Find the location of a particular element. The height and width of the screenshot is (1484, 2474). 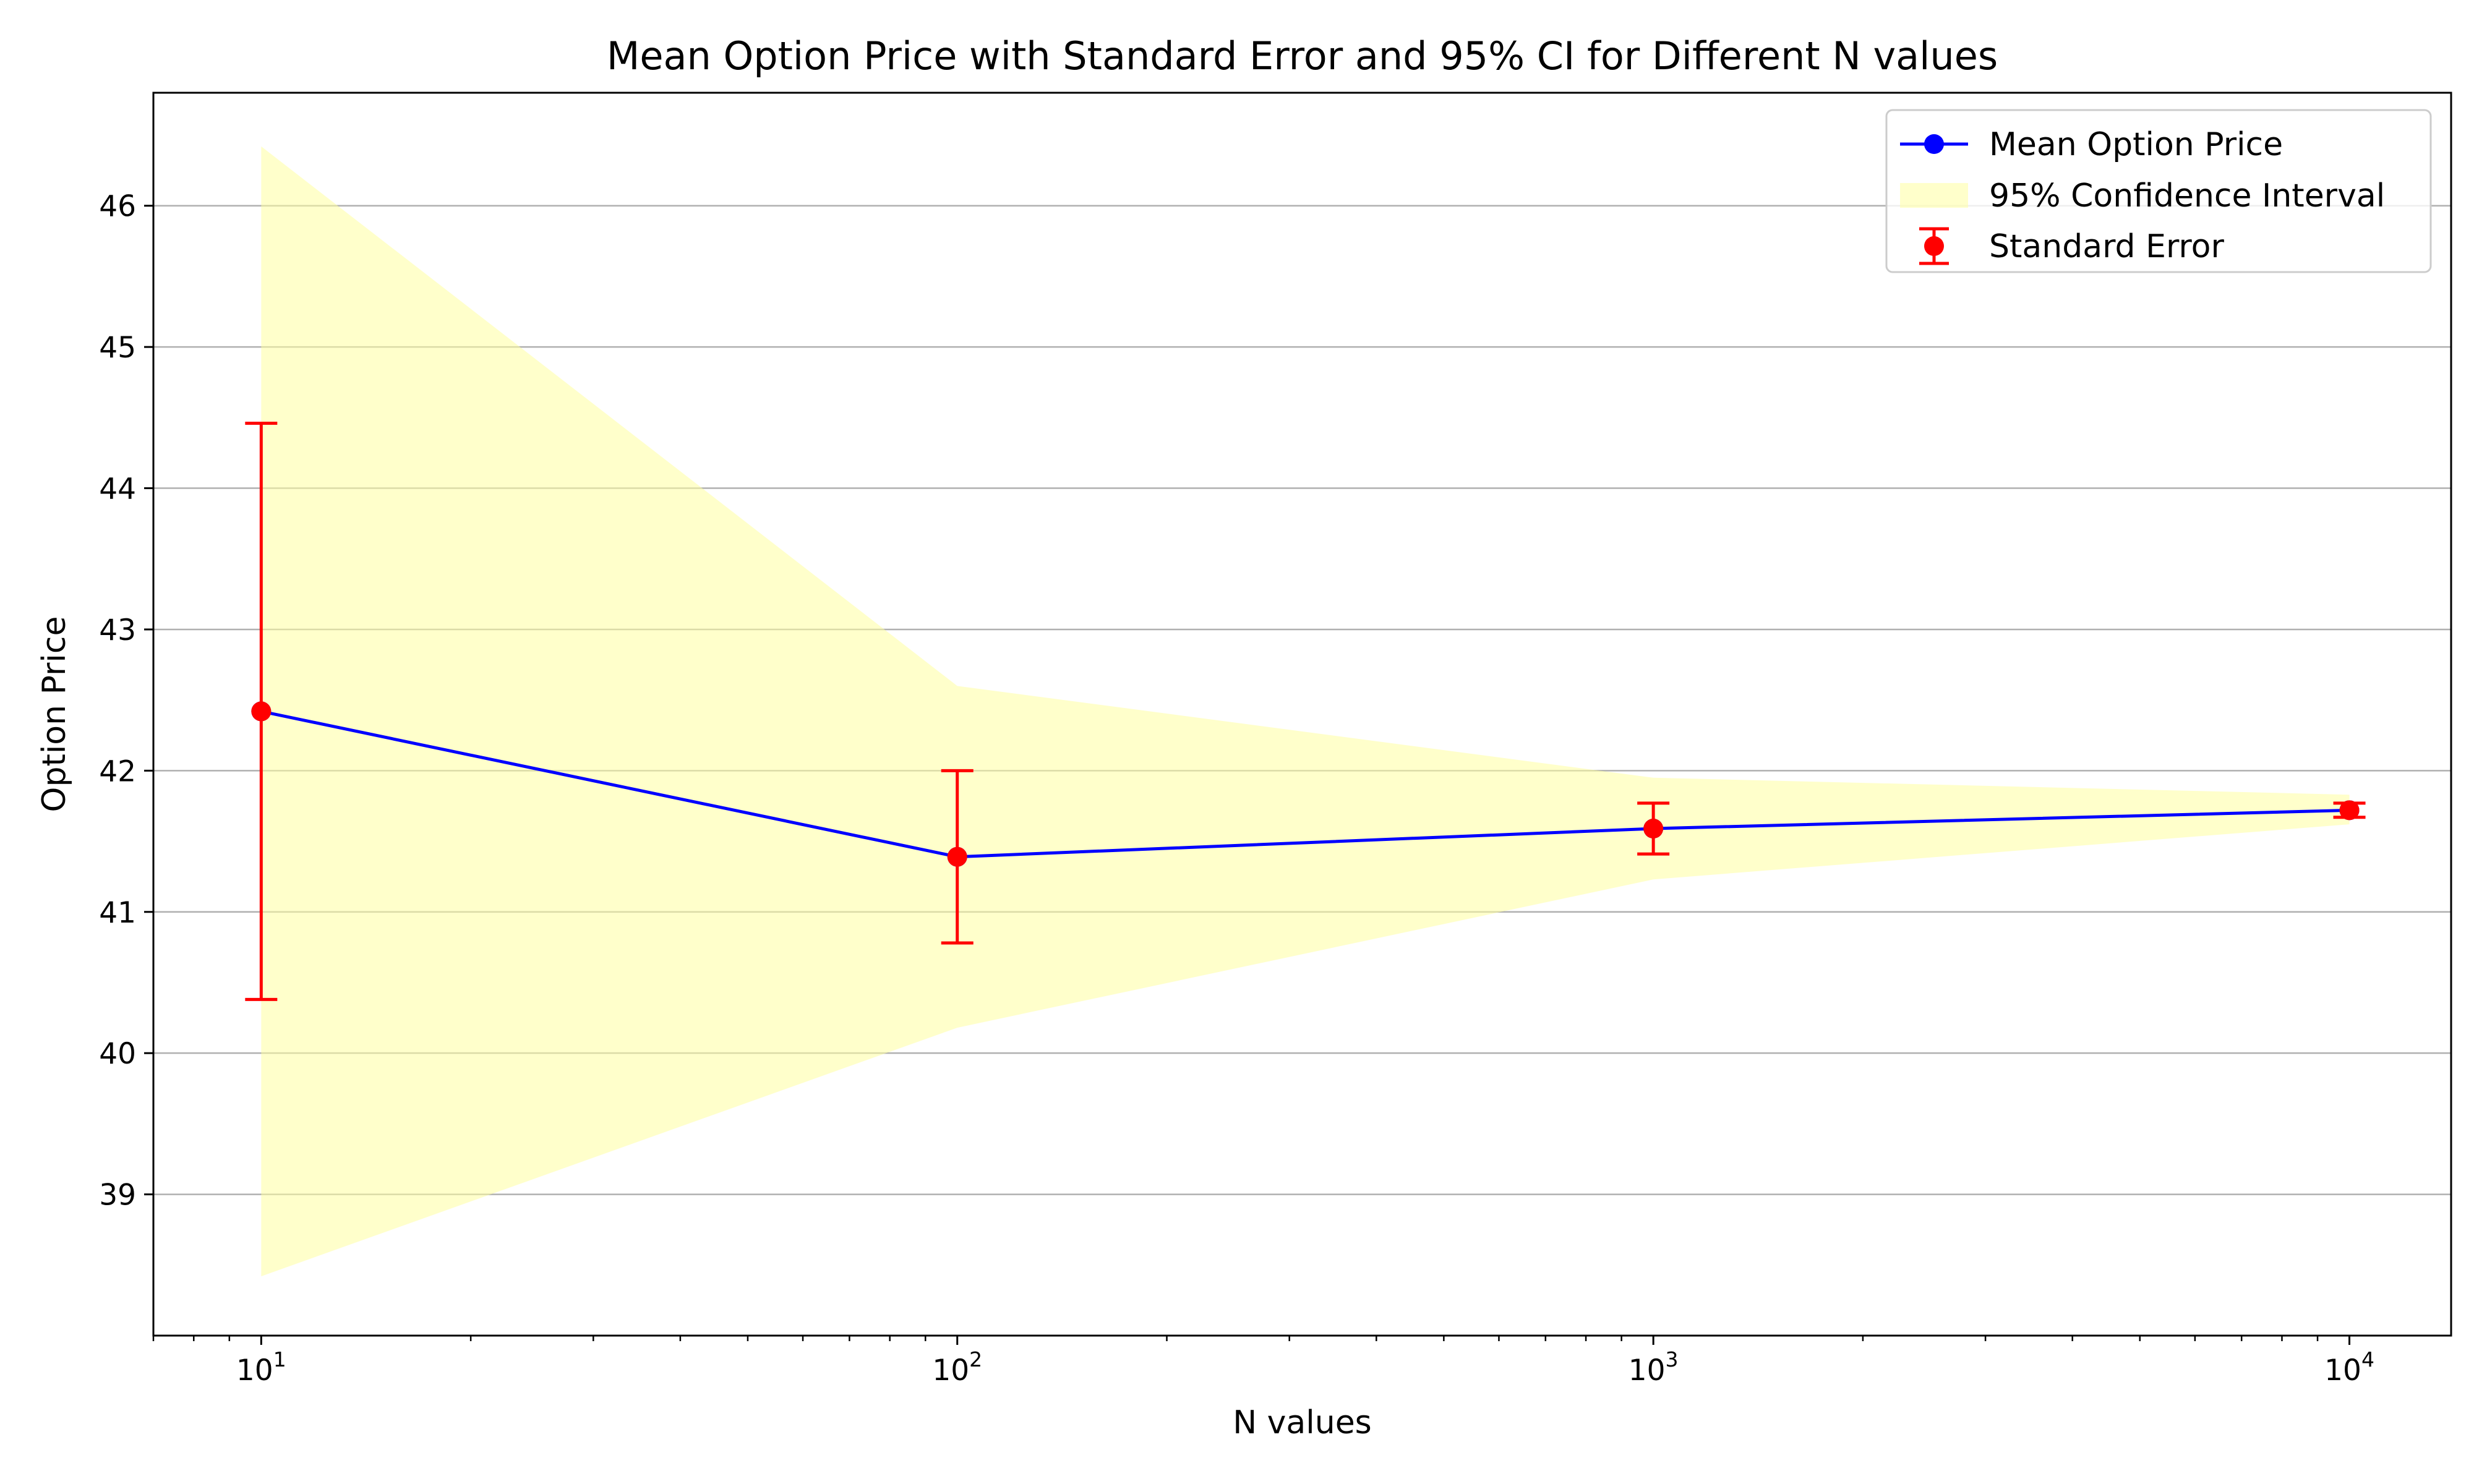

x-axis-label: N values is located at coordinates (1303, 1422).